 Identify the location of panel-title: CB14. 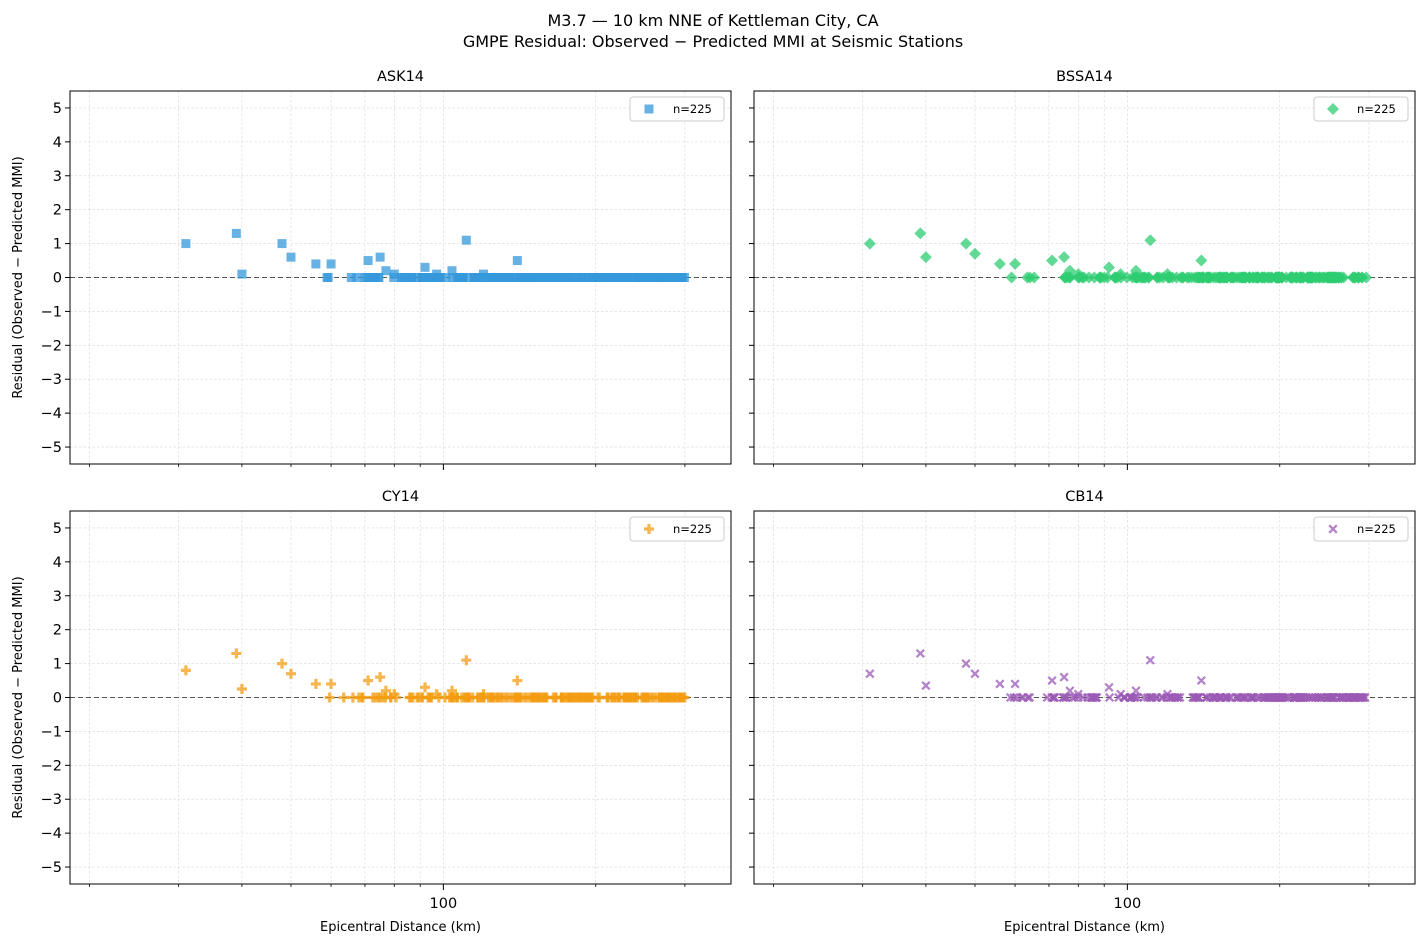
(1084, 497).